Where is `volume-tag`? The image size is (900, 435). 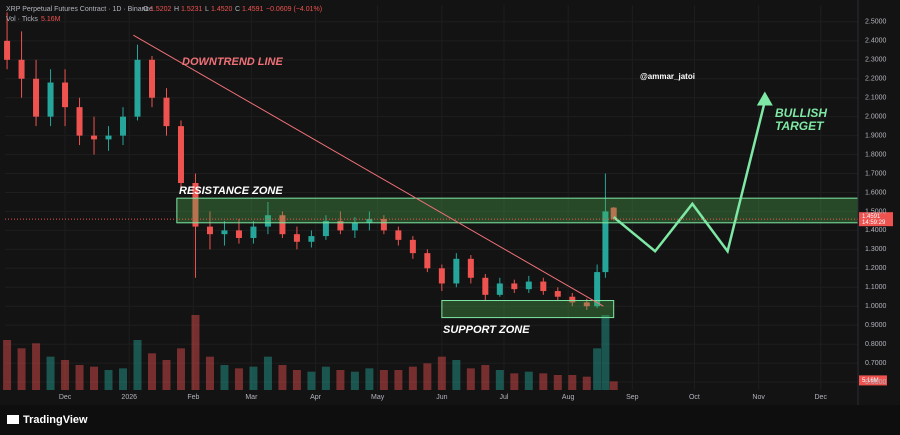
volume-tag is located at coordinates (873, 380).